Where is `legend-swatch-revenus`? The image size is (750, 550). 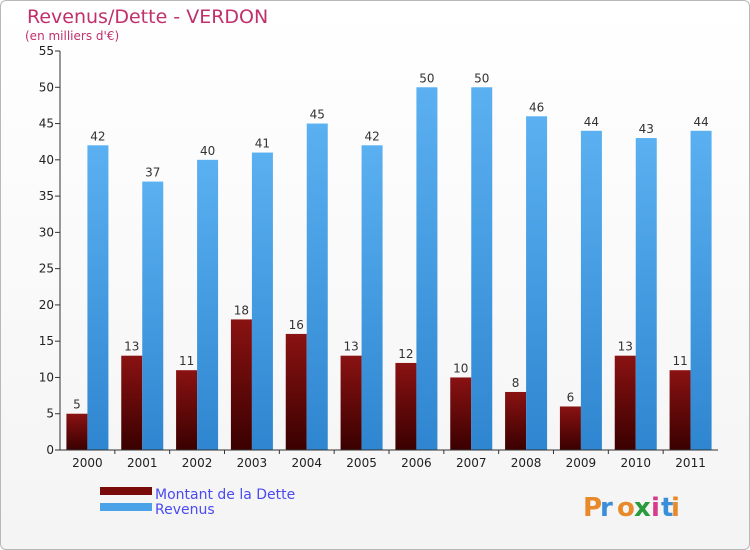 legend-swatch-revenus is located at coordinates (126, 507).